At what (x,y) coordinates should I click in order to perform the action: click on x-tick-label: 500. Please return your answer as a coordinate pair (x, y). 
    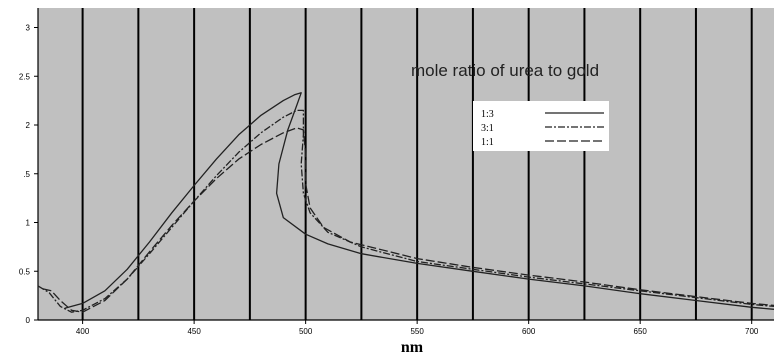
    Looking at the image, I should click on (306, 331).